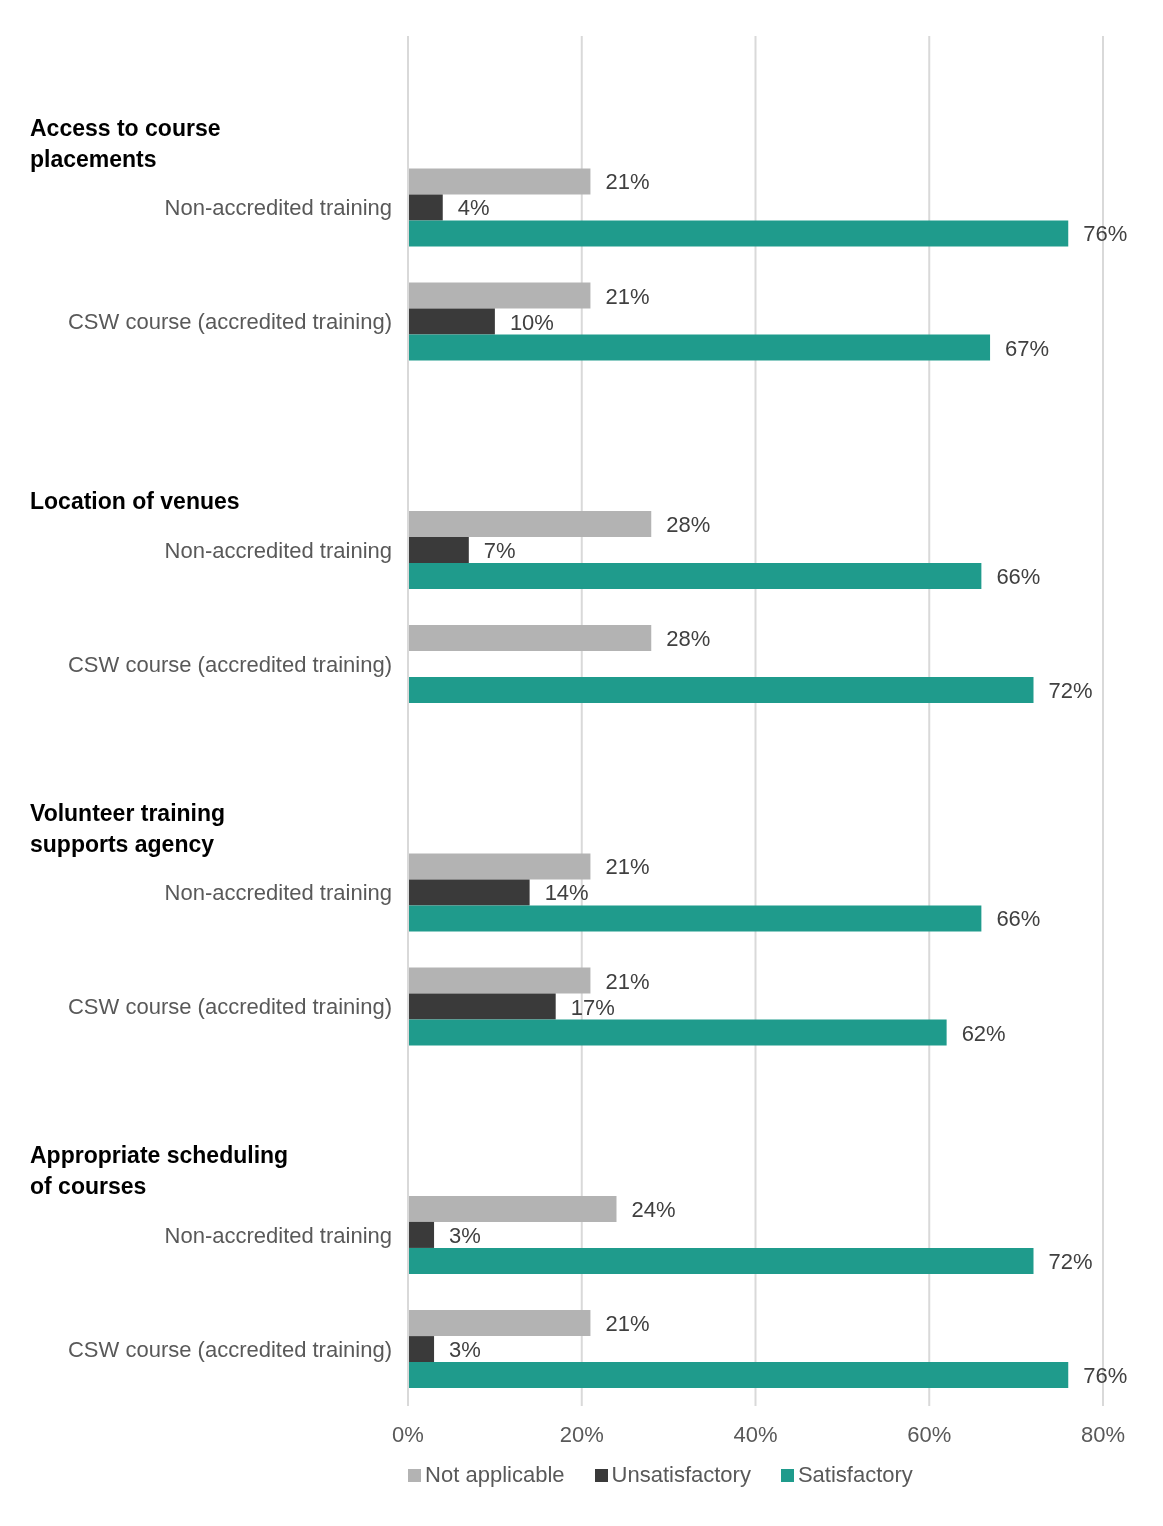 Image resolution: width=1163 pixels, height=1526 pixels. I want to click on x-tick-label: 80%, so click(1103, 1434).